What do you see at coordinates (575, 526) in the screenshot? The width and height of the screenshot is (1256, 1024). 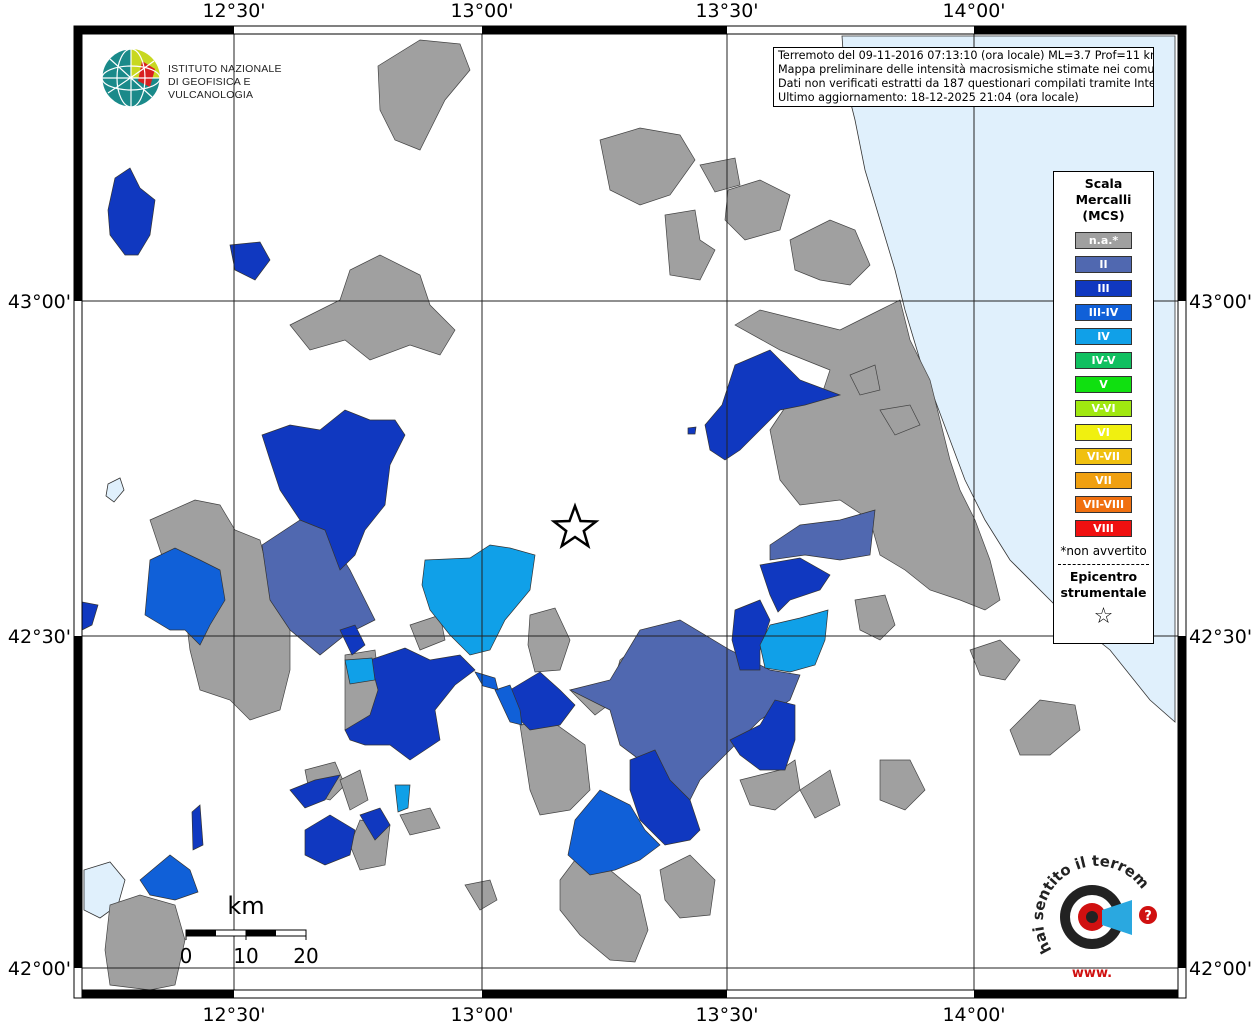 I see `epicenter-star` at bounding box center [575, 526].